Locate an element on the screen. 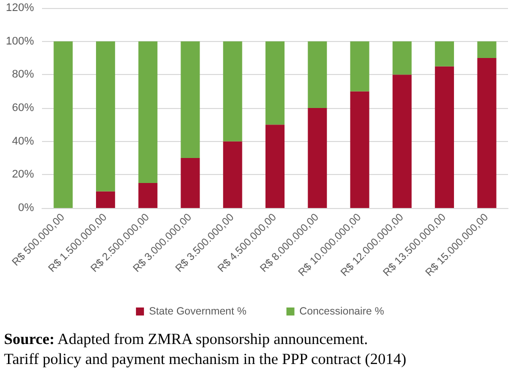 The width and height of the screenshot is (520, 389). y-tick-label: 80% is located at coordinates (23, 74).